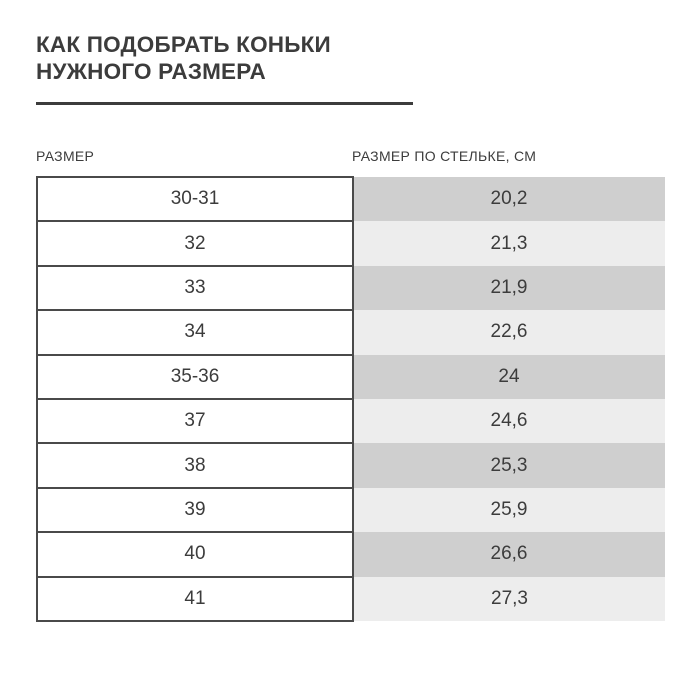  What do you see at coordinates (195, 598) in the screenshot?
I see `cell-size: 41` at bounding box center [195, 598].